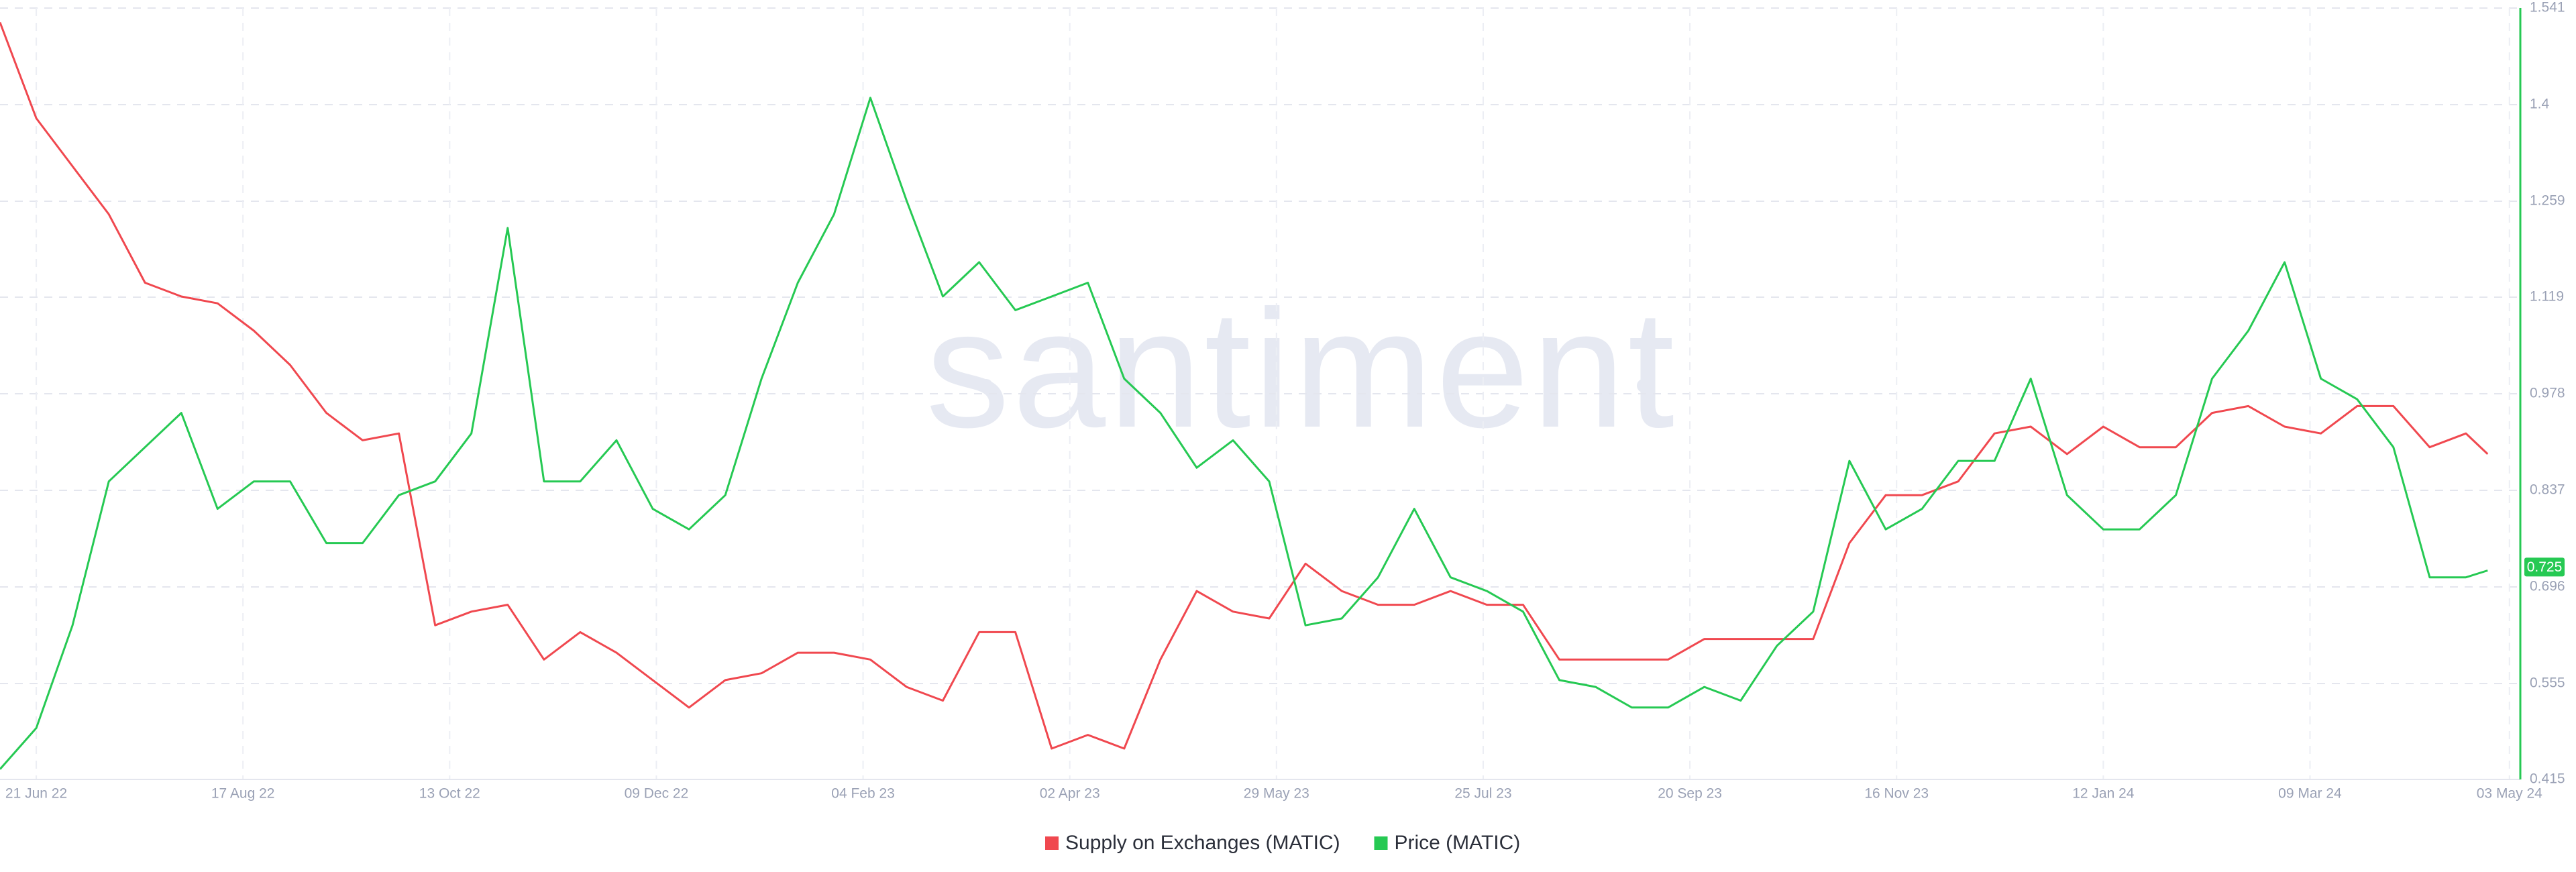 Image resolution: width=2576 pixels, height=872 pixels. Describe the element at coordinates (2547, 683) in the screenshot. I see `y-tick-label: 0.555` at that location.